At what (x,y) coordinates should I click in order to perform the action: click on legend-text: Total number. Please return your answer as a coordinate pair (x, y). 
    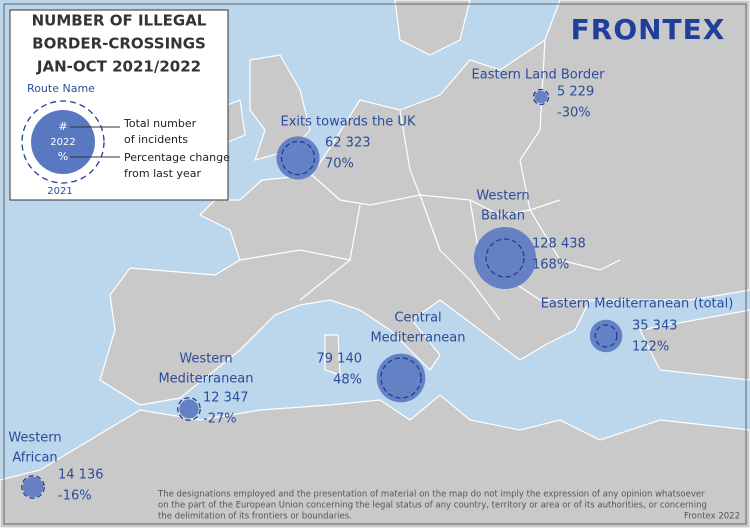
    Looking at the image, I should click on (160, 123).